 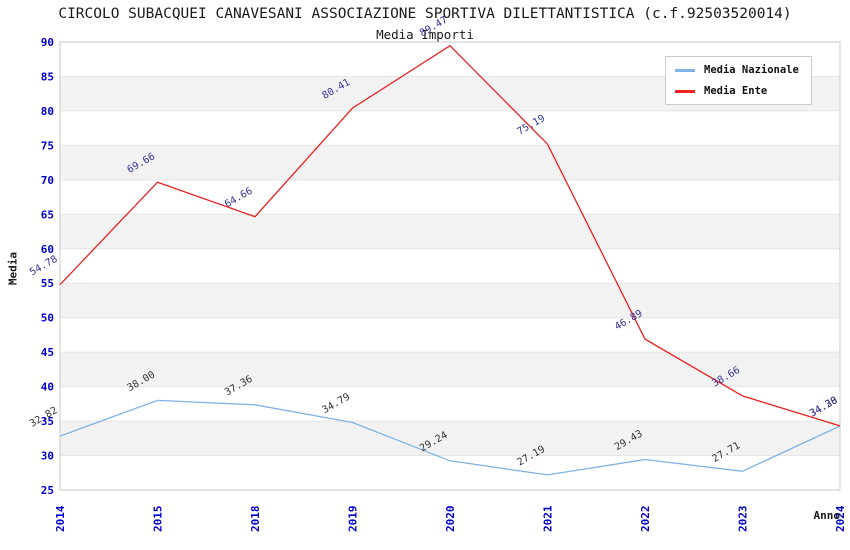 What do you see at coordinates (47, 318) in the screenshot?
I see `y-tick-label: 50` at bounding box center [47, 318].